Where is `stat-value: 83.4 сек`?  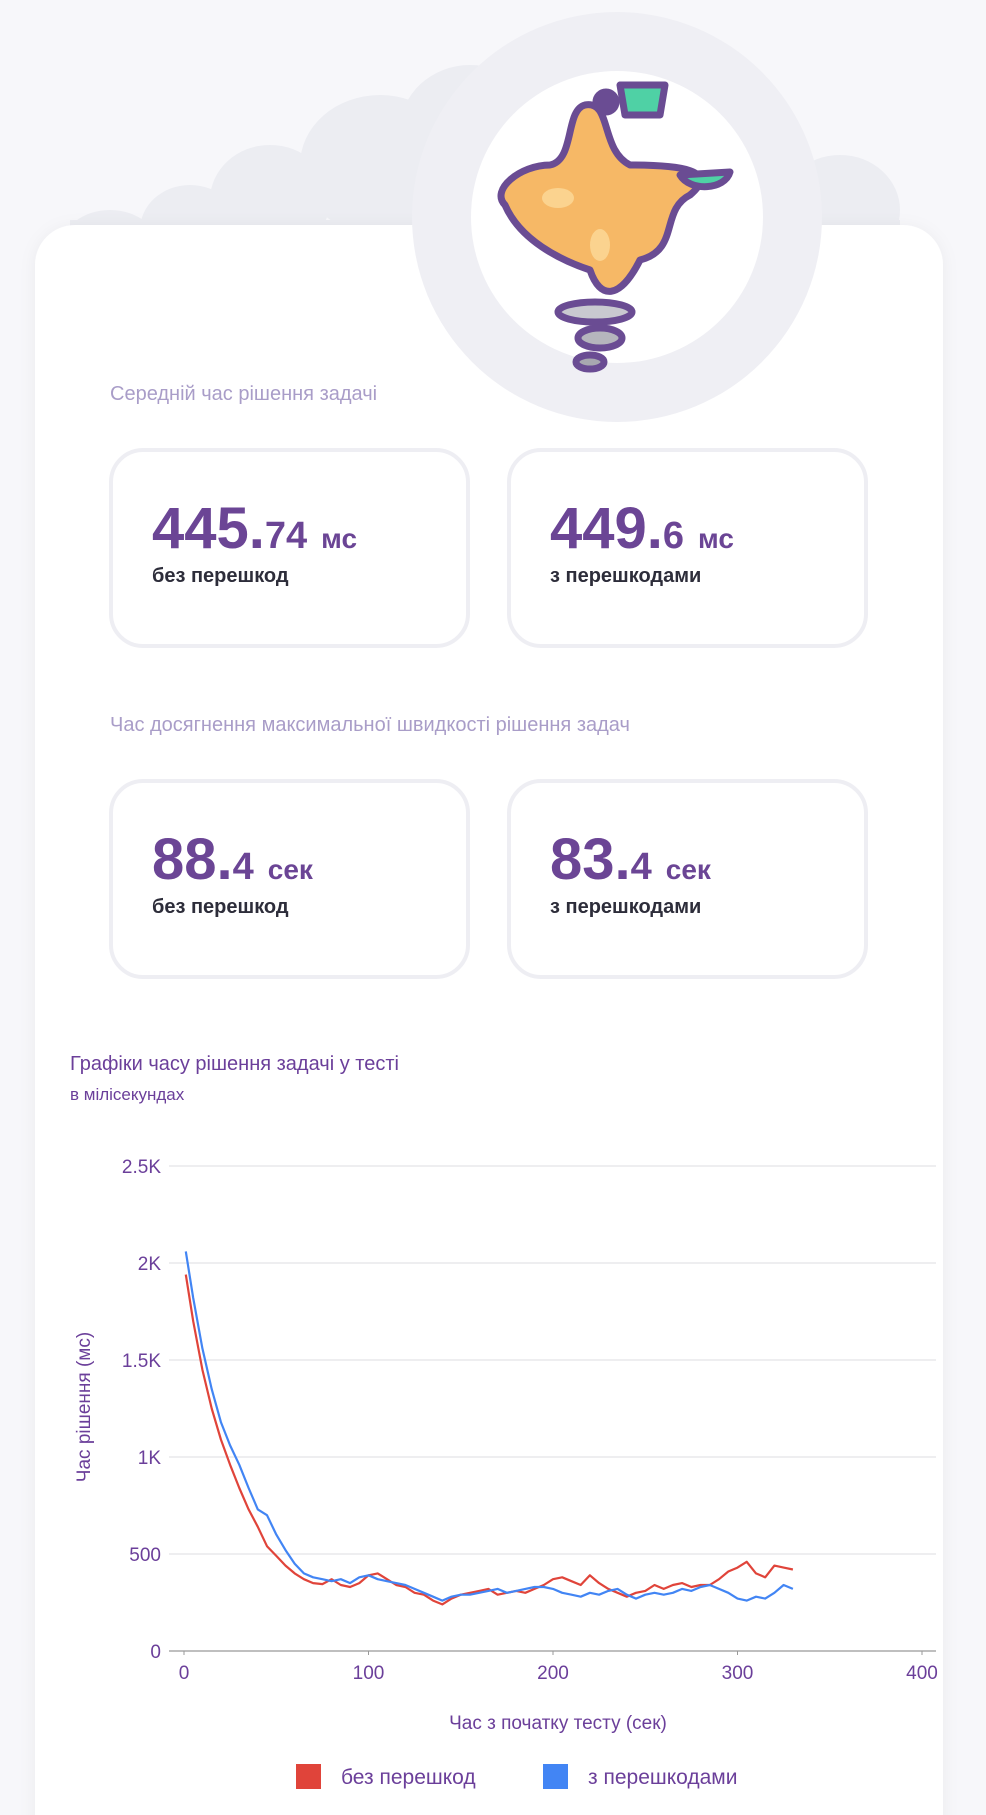
stat-value: 83.4 сек is located at coordinates (631, 859).